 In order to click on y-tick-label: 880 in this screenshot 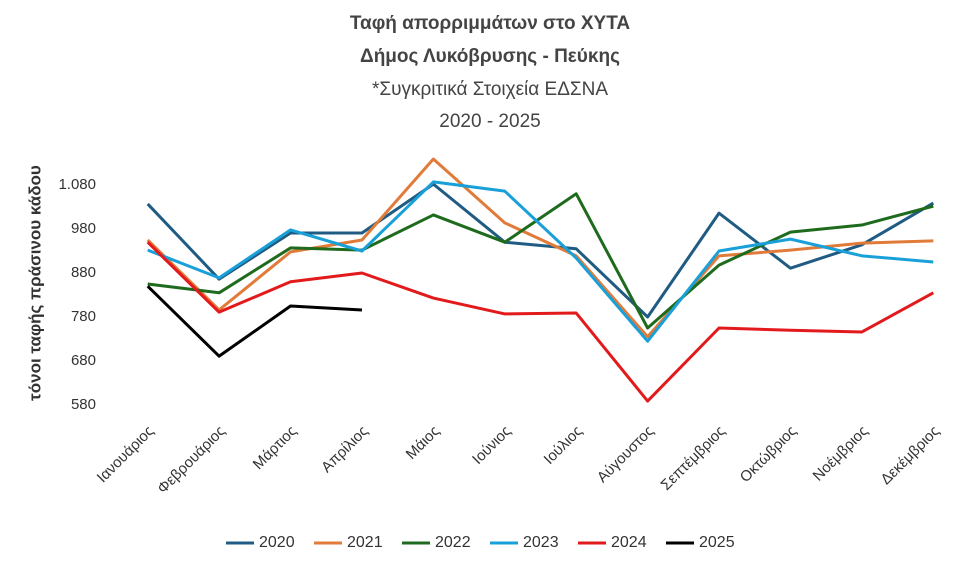, I will do `click(83, 272)`.